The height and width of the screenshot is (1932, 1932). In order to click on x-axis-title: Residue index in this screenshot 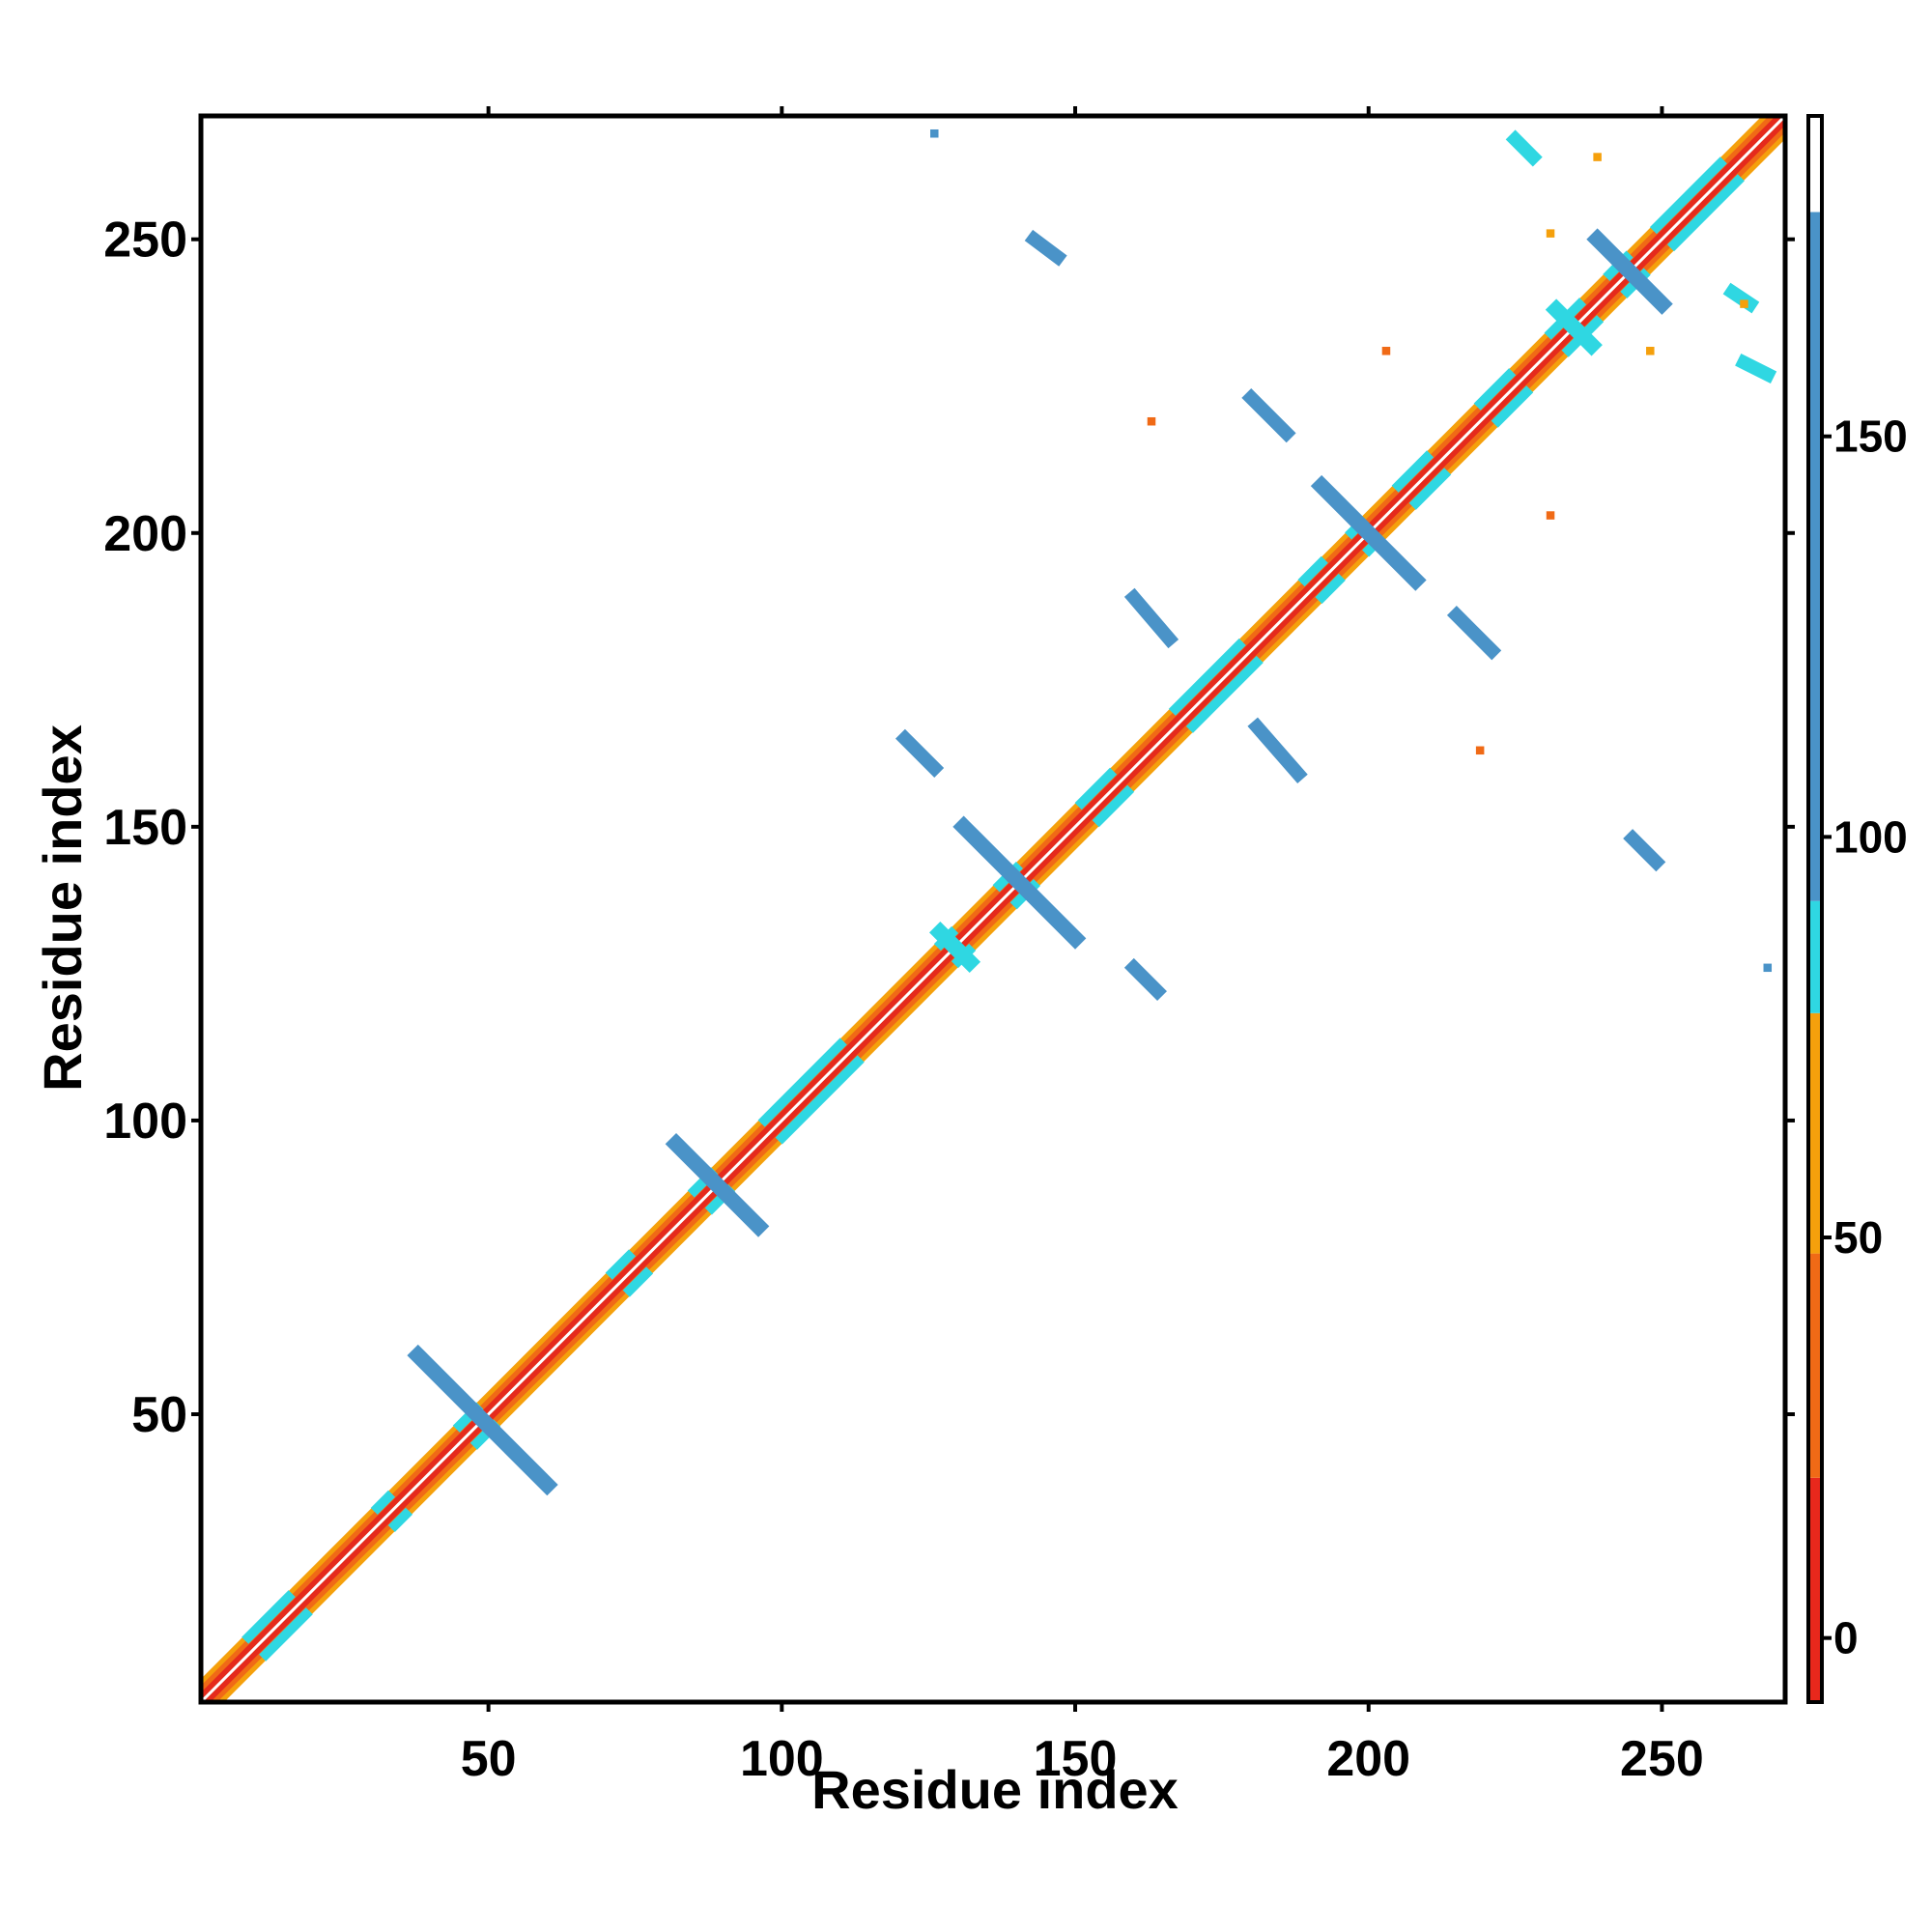, I will do `click(995, 1789)`.